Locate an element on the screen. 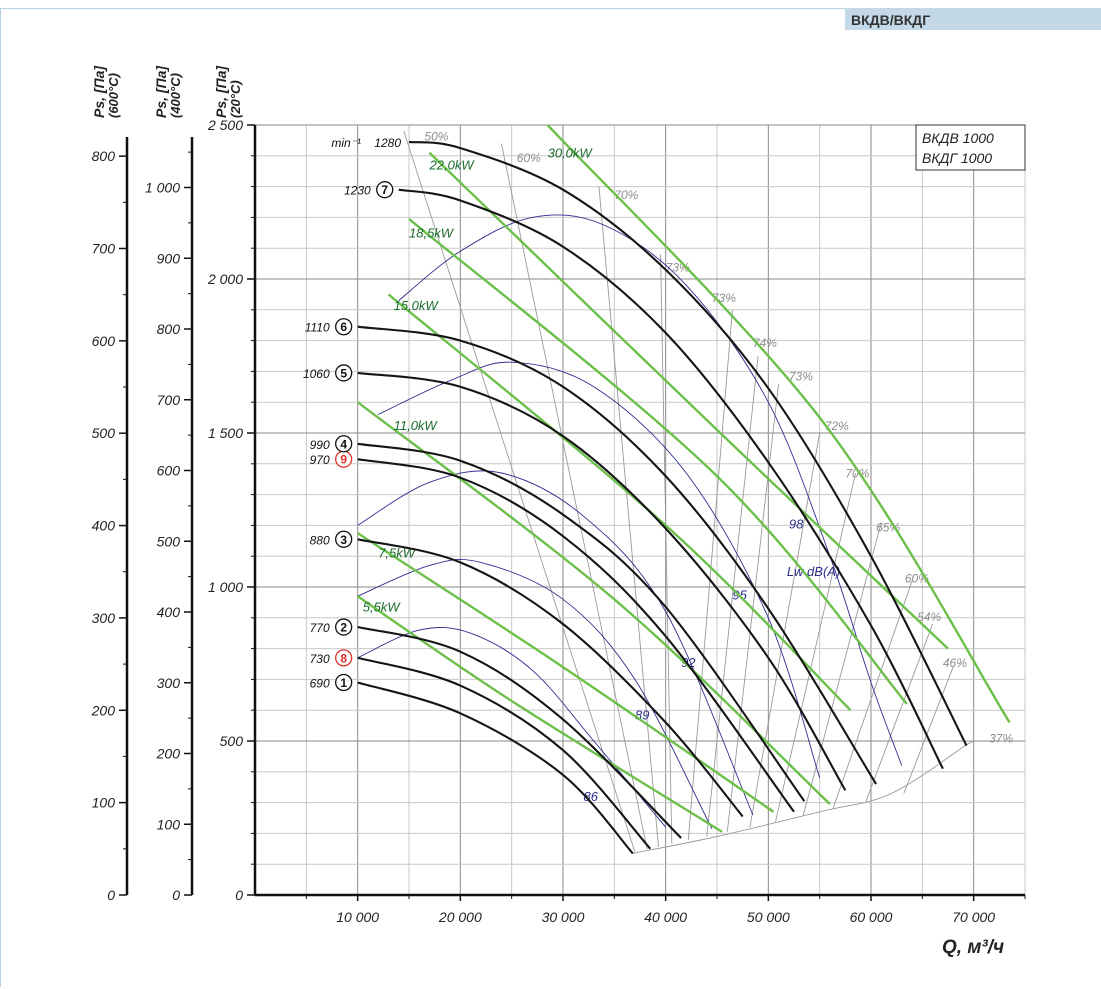 This screenshot has width=1101, height=989. speed-marker-number: 5 is located at coordinates (343, 373).